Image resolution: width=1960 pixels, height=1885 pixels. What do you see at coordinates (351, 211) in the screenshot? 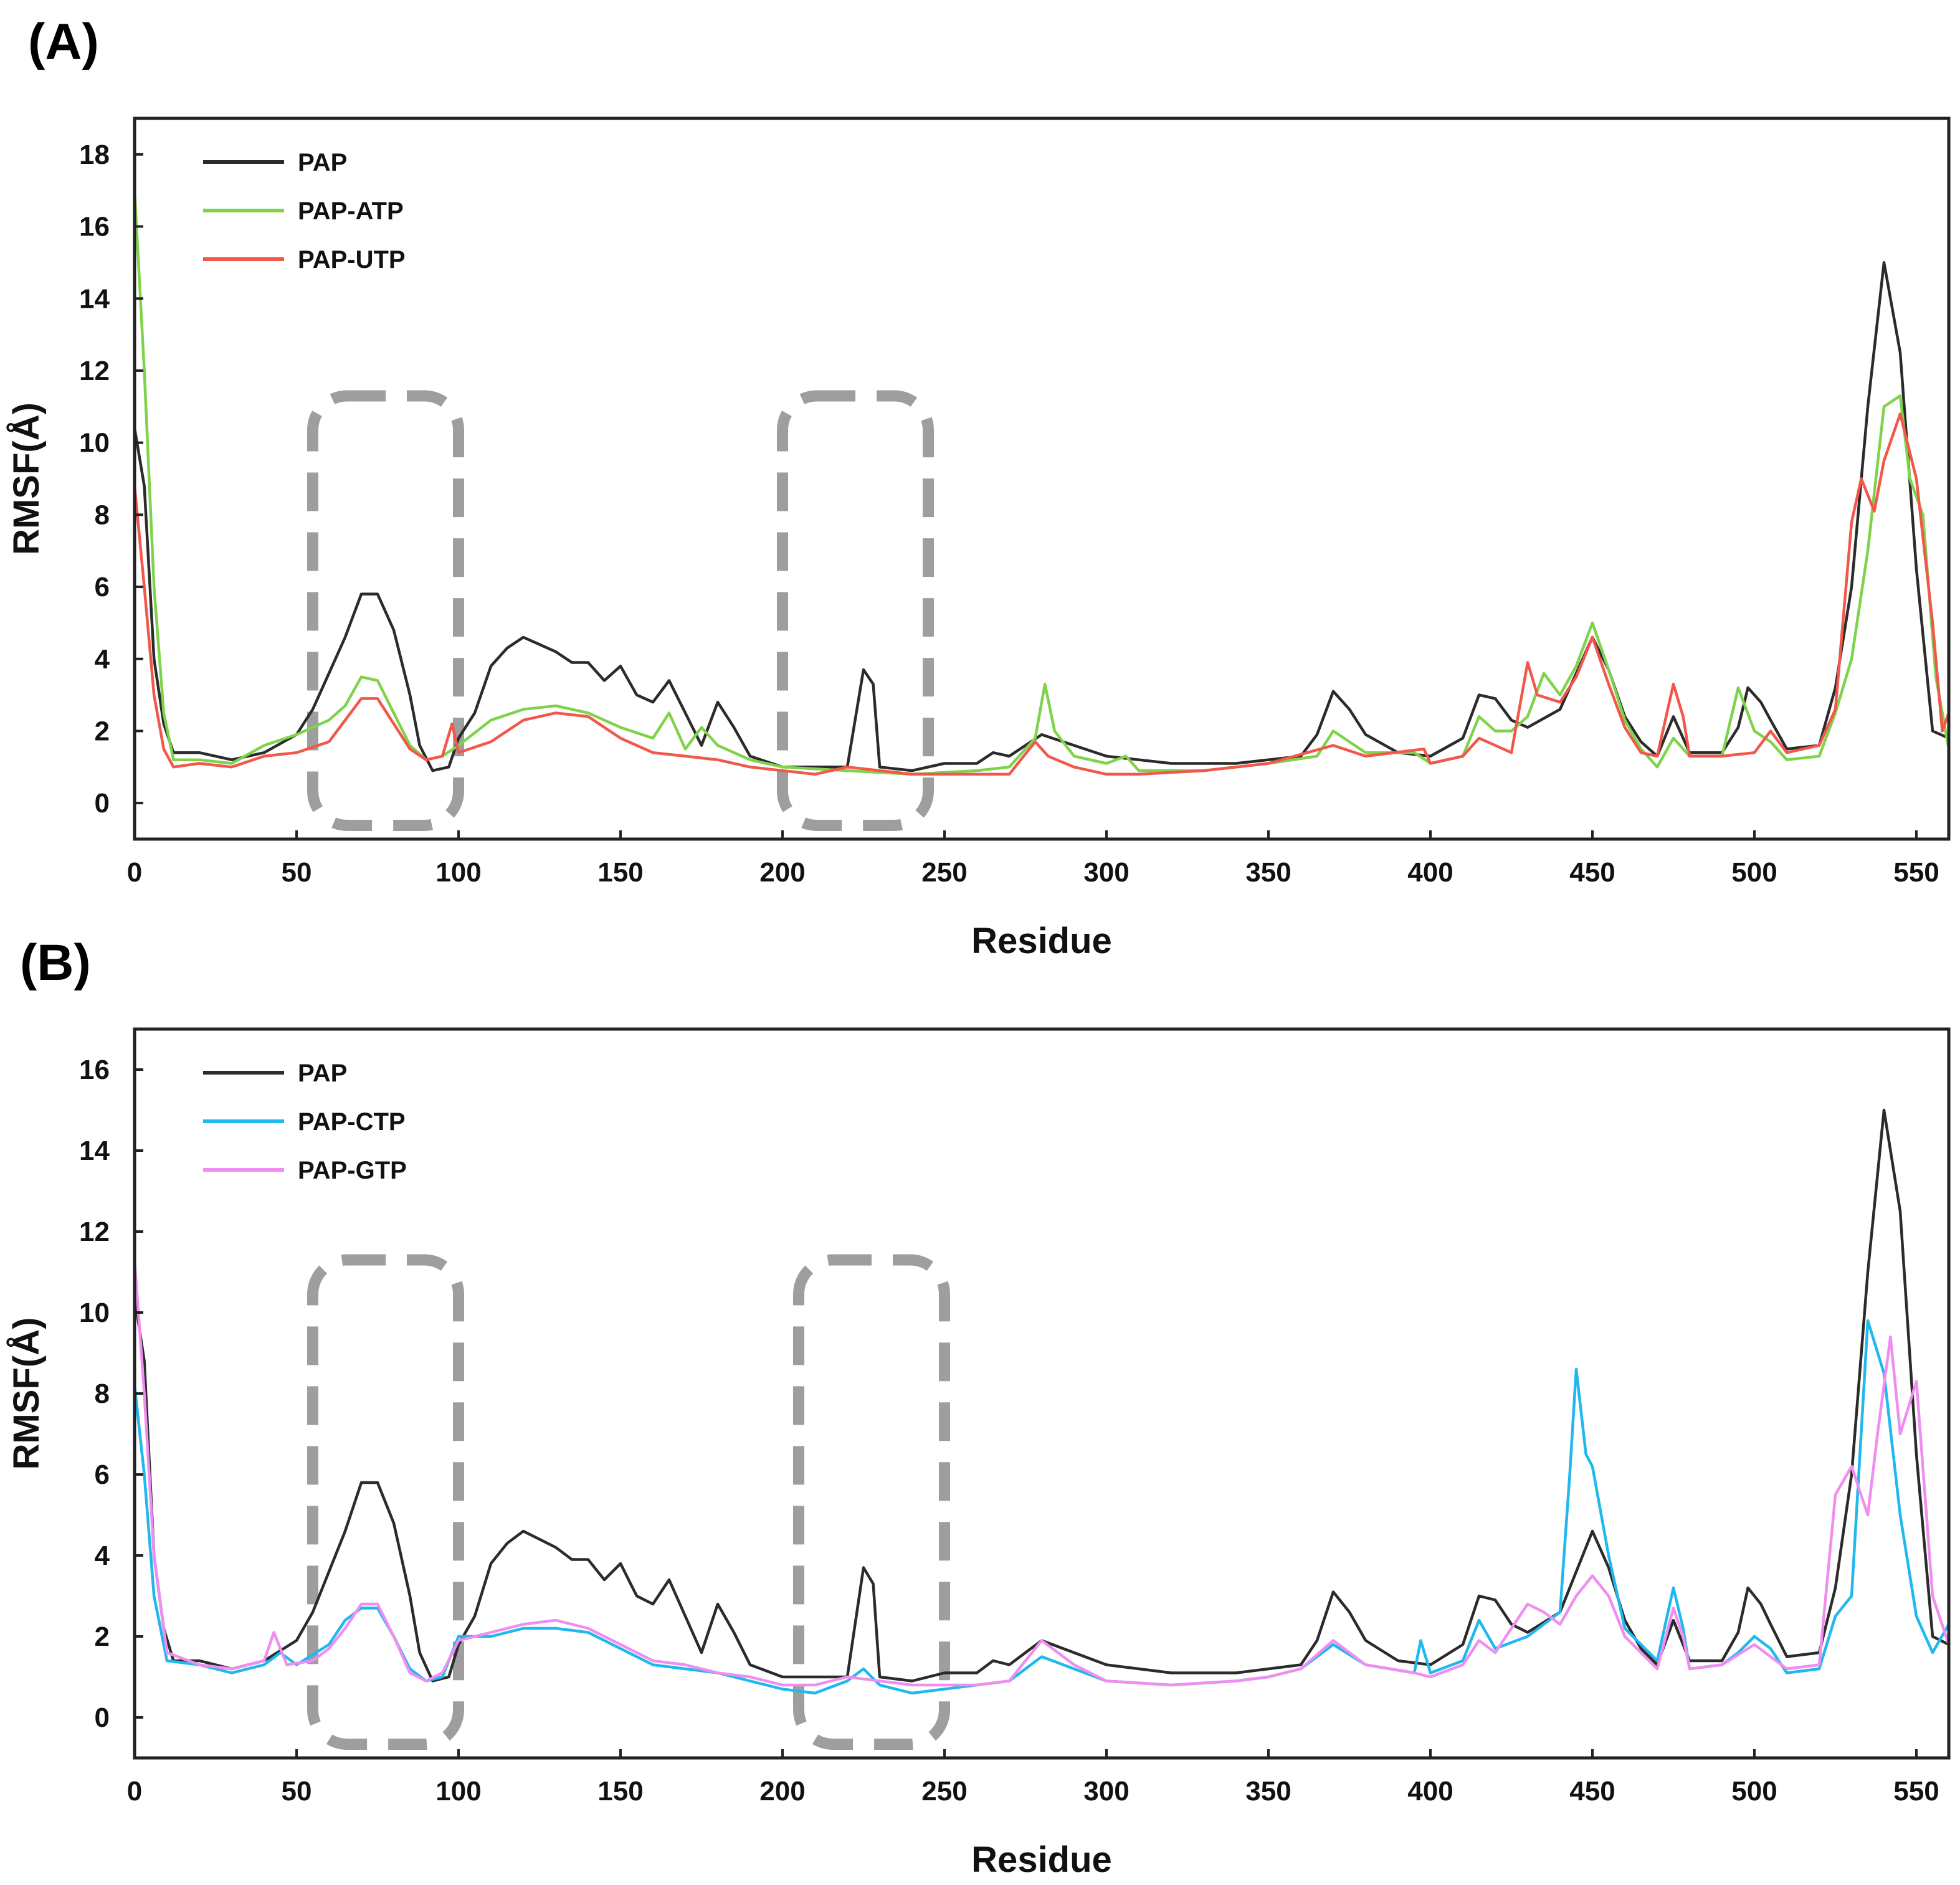
I see `legend-label-pap-atp: PAP-ATP` at bounding box center [351, 211].